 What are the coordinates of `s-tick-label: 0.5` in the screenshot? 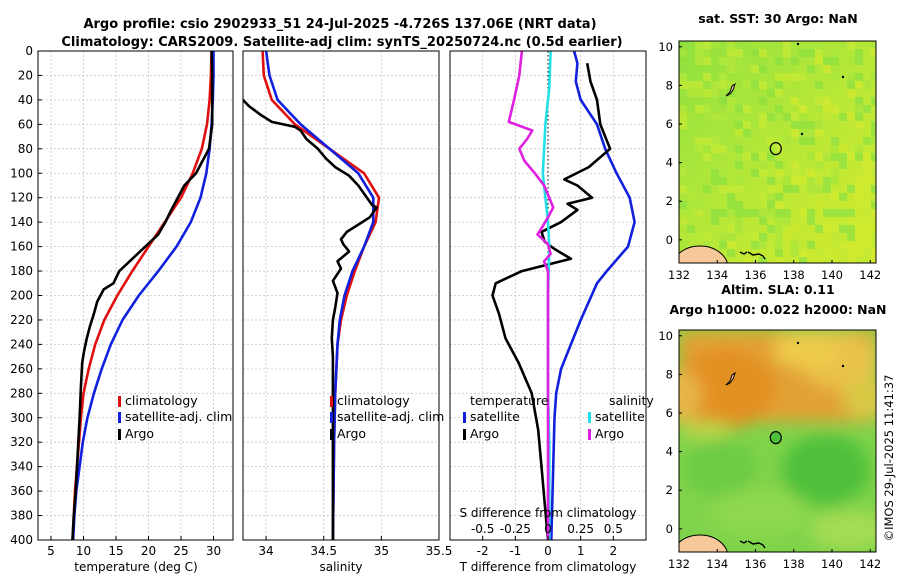 It's located at (613, 529).